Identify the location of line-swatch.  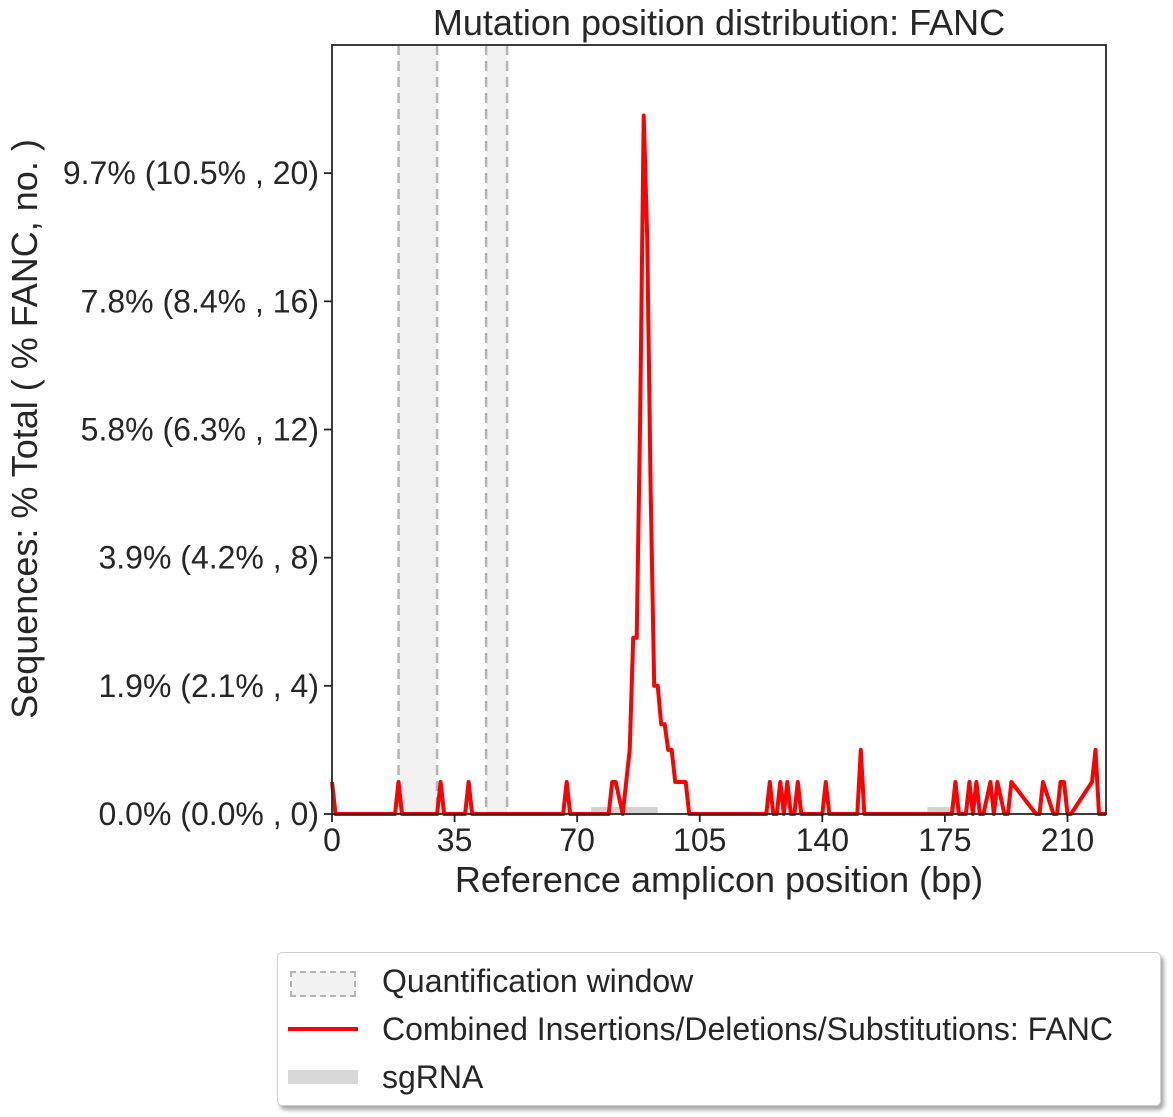
(323, 1029).